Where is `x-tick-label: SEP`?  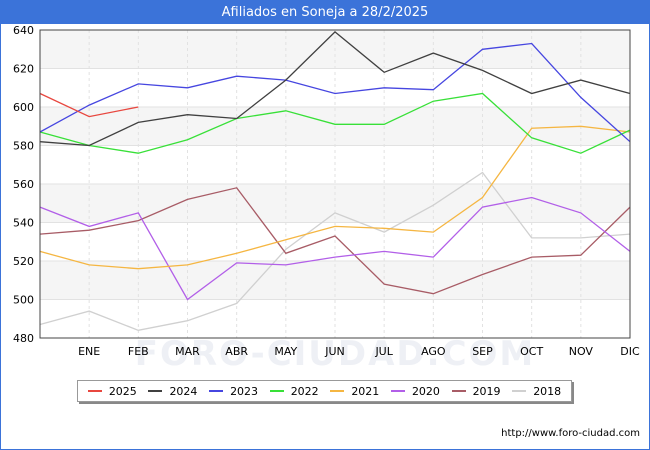 x-tick-label: SEP is located at coordinates (482, 351).